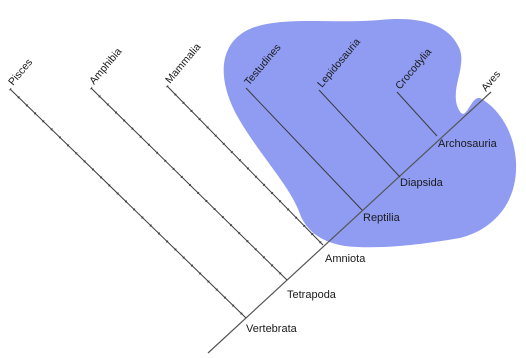 This screenshot has height=358, width=526. I want to click on clade-label-amniota: Amniota, so click(345, 259).